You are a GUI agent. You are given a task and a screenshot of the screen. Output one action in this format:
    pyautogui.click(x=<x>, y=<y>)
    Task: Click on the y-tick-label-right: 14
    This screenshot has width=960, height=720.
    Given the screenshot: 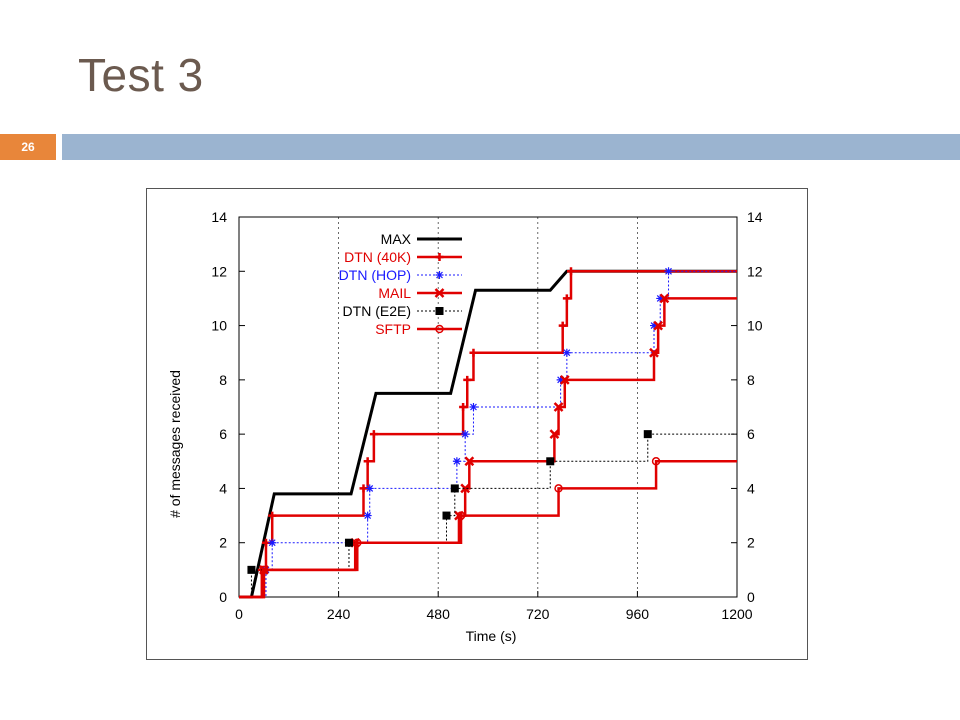 What is the action you would take?
    pyautogui.click(x=755, y=217)
    